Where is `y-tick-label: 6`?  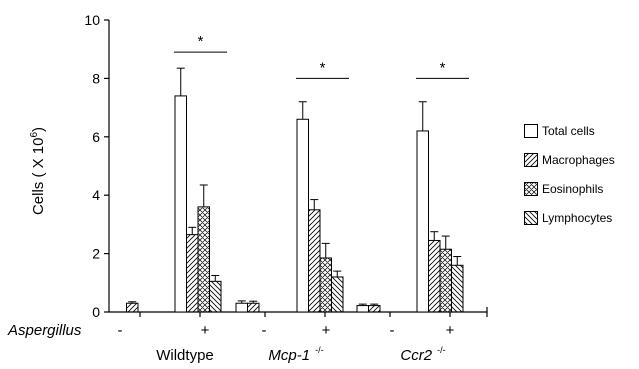
y-tick-label: 6 is located at coordinates (96, 137).